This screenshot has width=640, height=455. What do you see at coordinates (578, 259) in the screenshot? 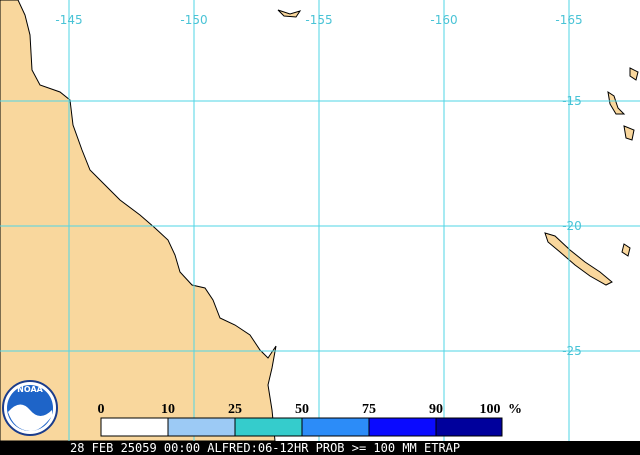
I see `new-caledonia` at bounding box center [578, 259].